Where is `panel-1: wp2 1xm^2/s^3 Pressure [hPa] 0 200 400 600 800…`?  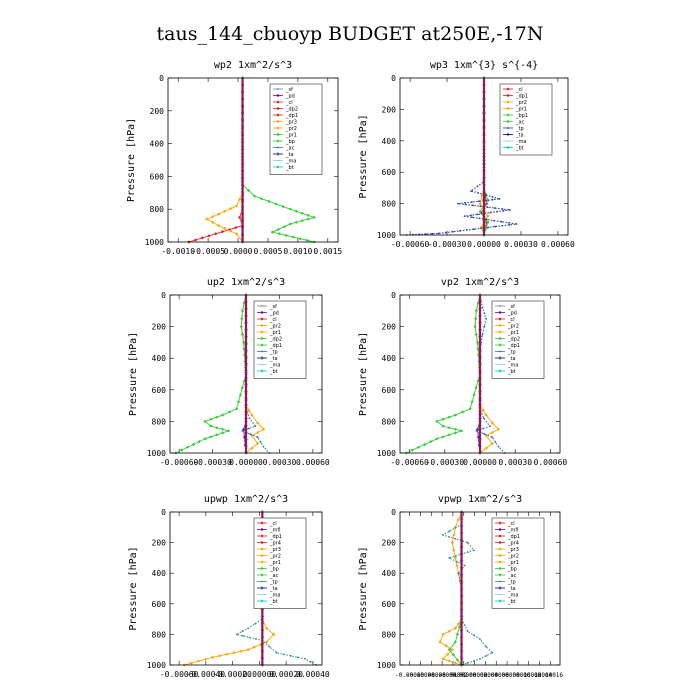
panel-1: wp2 1xm^2/s^3 Pressure [hPa] 0 200 400 600 800… is located at coordinates (234, 158).